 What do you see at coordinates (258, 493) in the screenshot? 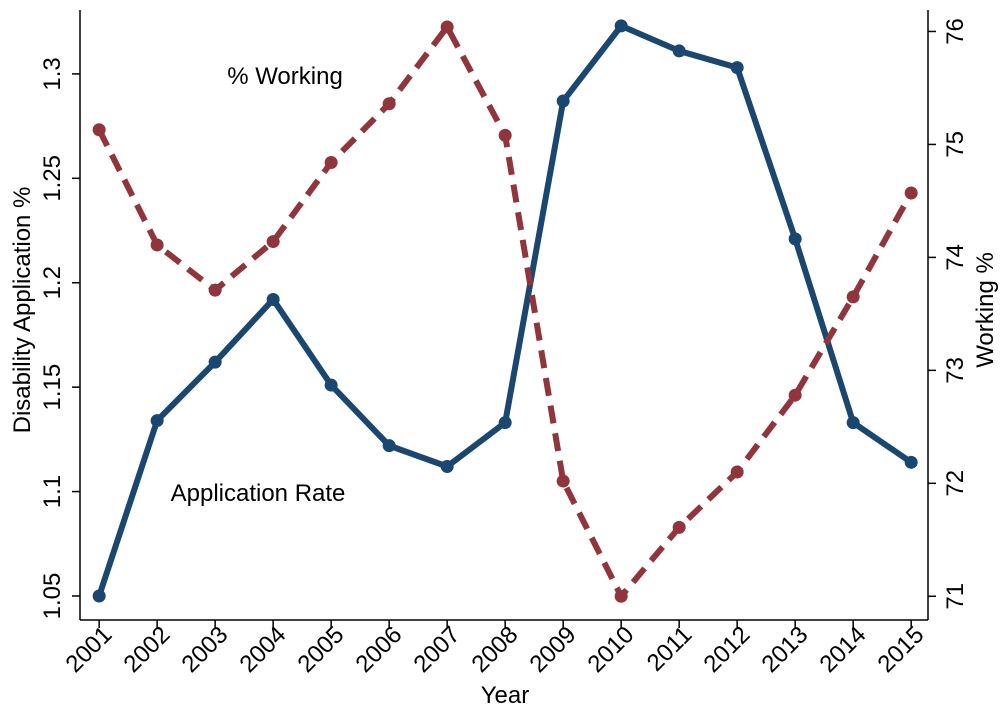
I see `annotation: Application Rate` at bounding box center [258, 493].